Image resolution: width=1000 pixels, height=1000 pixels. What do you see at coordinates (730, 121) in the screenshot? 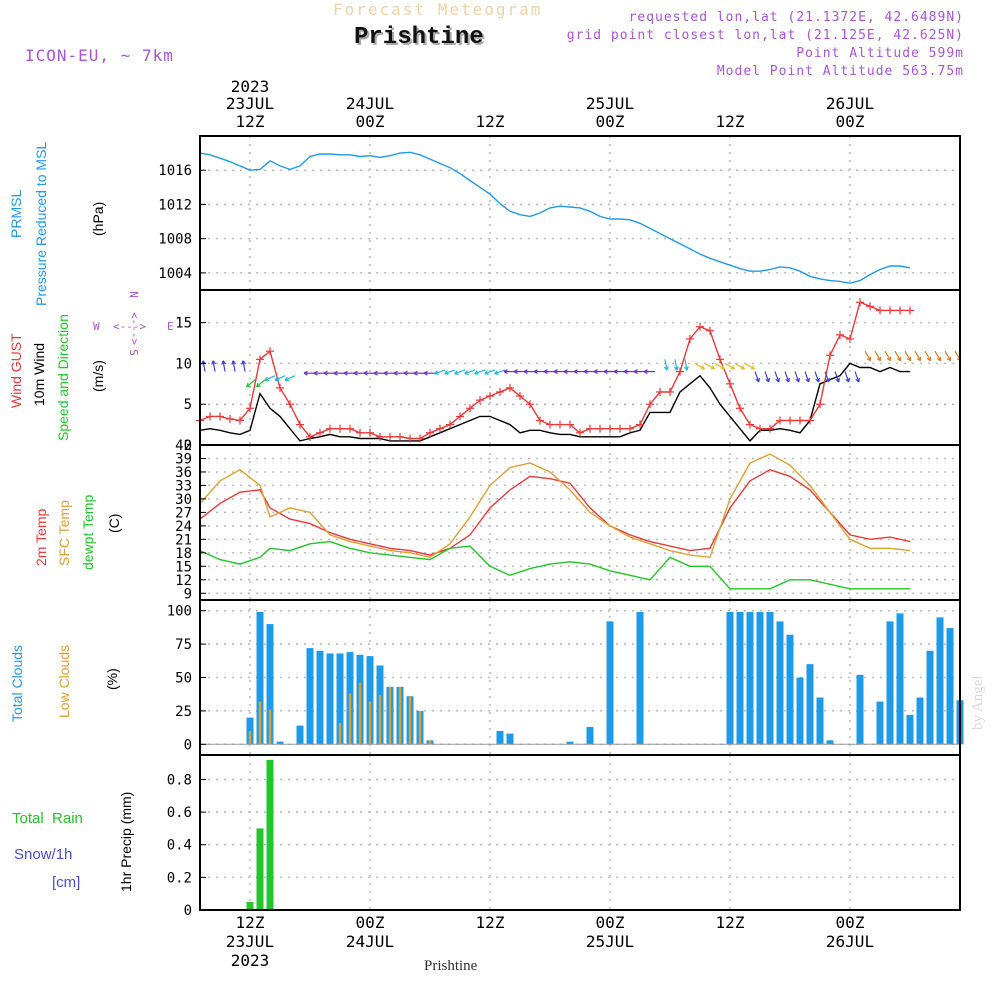
I see `time-label-top: 12Z` at bounding box center [730, 121].